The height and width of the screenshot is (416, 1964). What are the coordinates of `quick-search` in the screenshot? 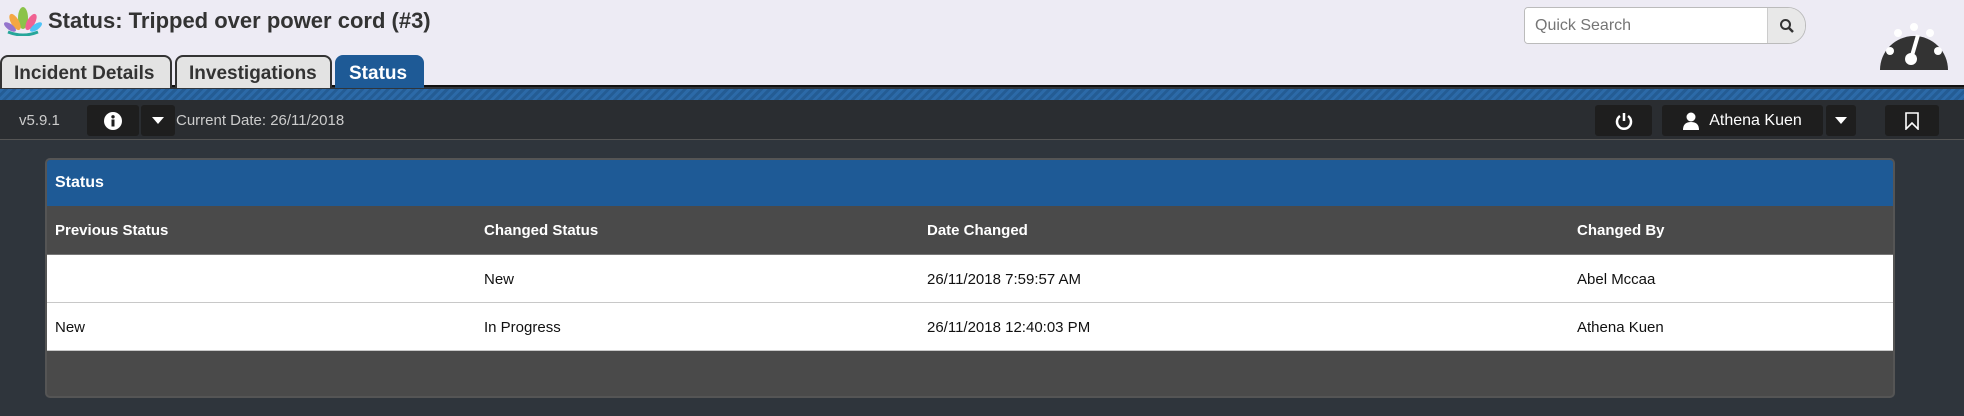 It's located at (1665, 25).